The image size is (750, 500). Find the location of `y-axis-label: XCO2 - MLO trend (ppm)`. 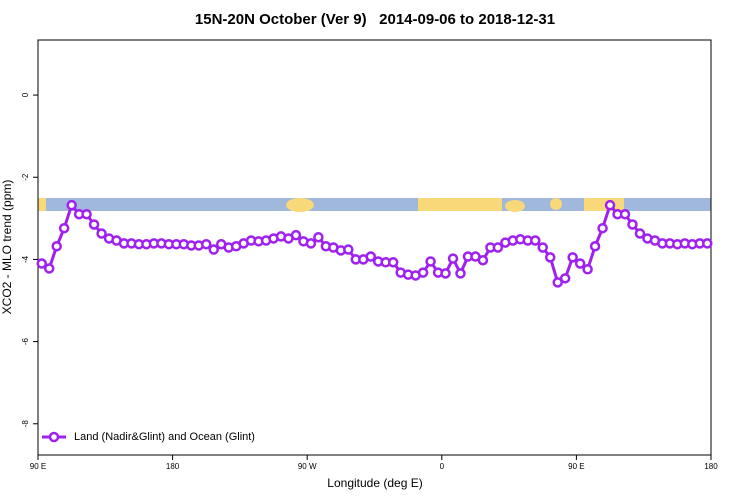

y-axis-label: XCO2 - MLO trend (ppm) is located at coordinates (7, 247).